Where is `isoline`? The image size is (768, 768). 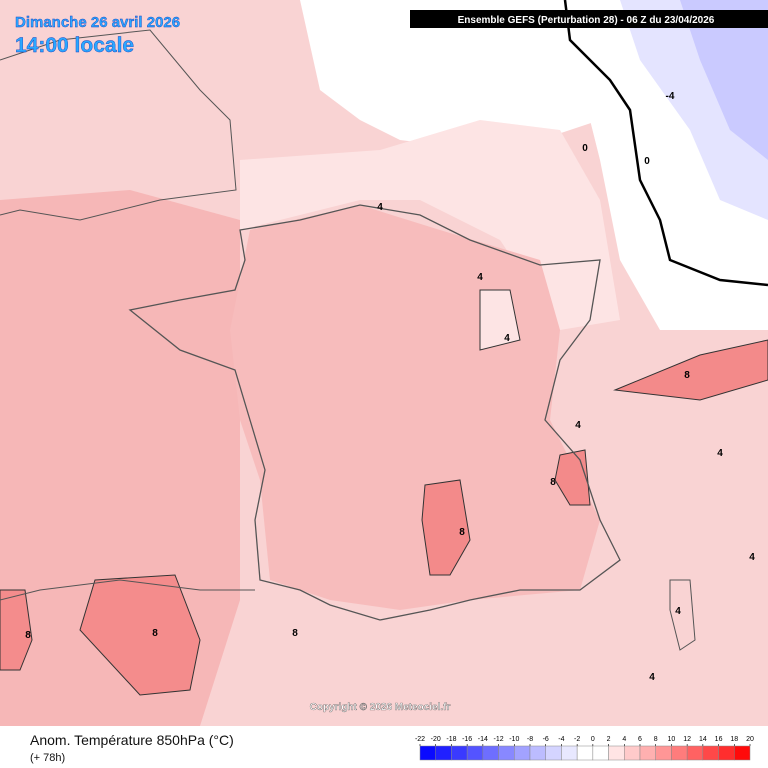
isoline is located at coordinates (665, 143).